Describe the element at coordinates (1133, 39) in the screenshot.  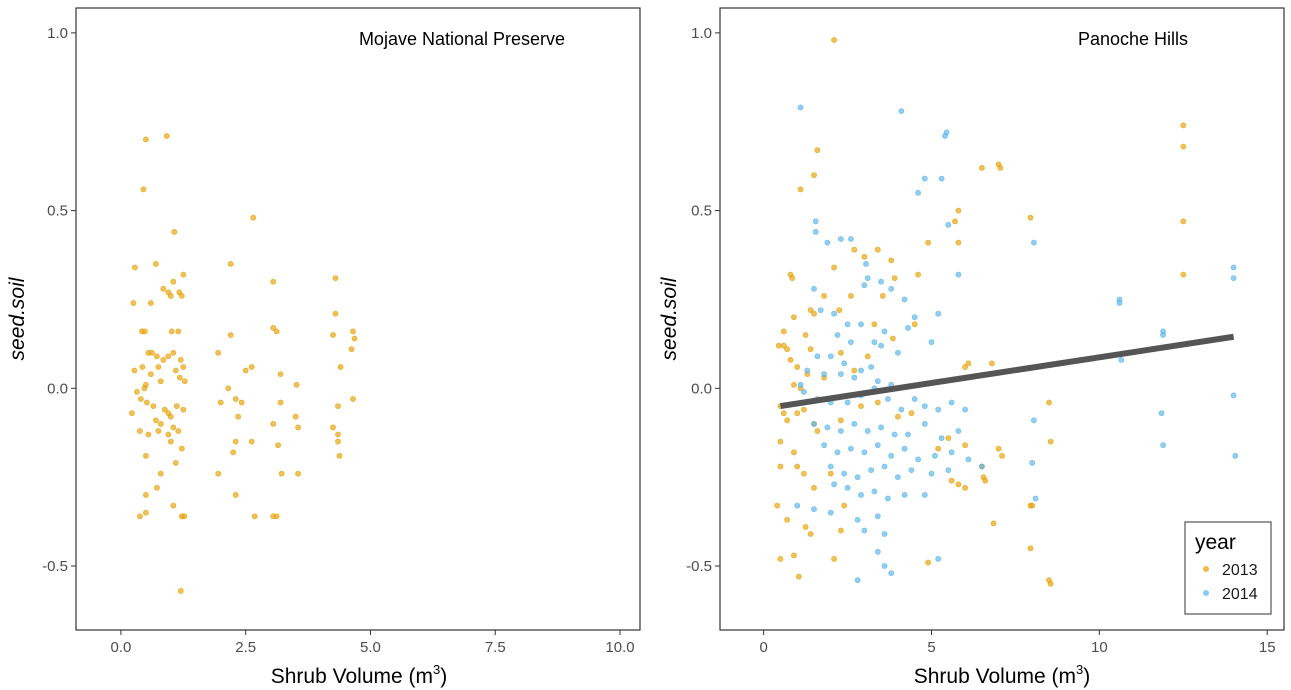
I see `panel-title-panoche: Panoche Hills` at that location.